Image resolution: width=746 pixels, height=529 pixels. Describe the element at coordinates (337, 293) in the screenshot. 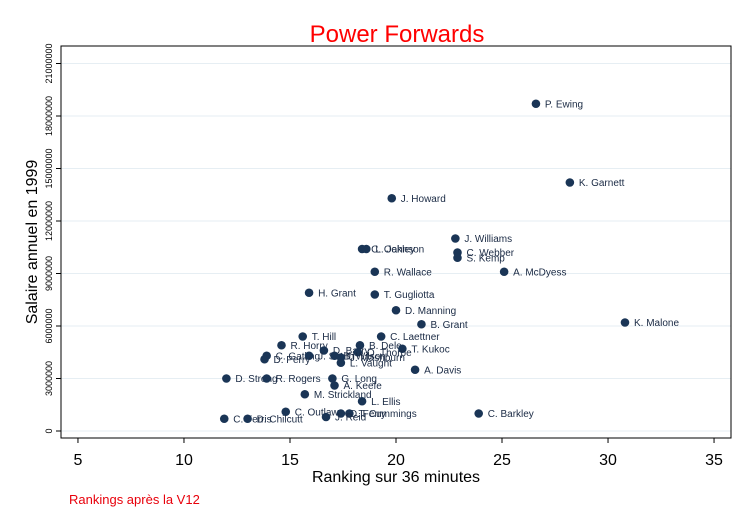

I see `data-point-label: H. Grant` at that location.